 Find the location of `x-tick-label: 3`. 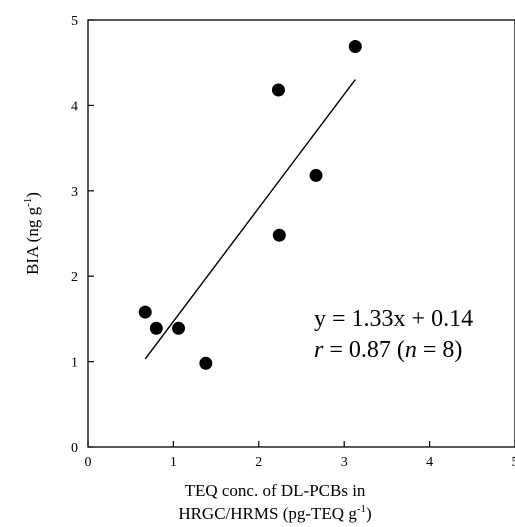

x-tick-label: 3 is located at coordinates (344, 462).